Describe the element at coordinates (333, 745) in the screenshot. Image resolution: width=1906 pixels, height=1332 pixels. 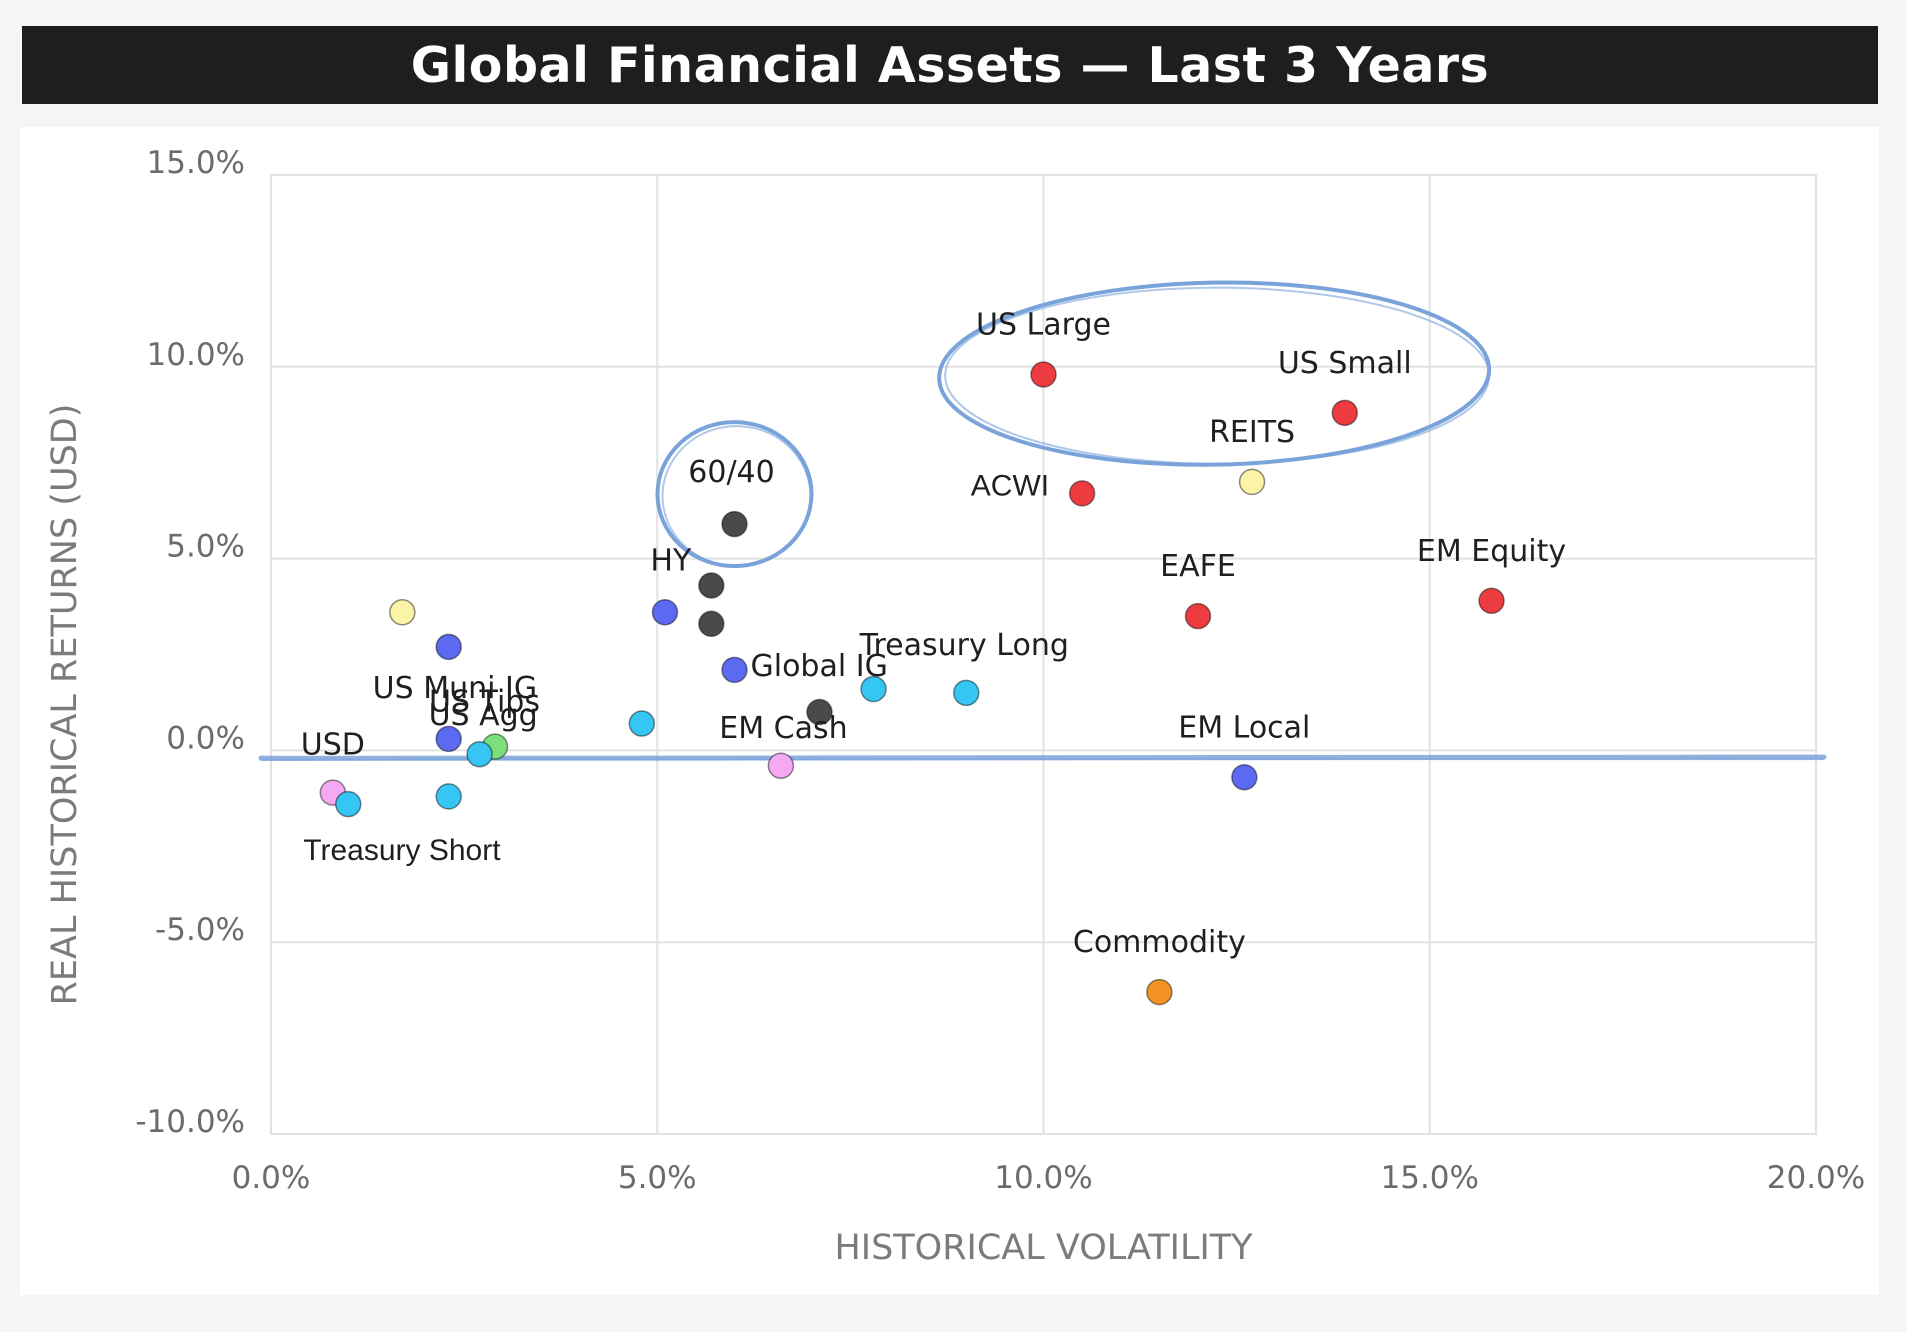
I see `point-label: USD` at that location.